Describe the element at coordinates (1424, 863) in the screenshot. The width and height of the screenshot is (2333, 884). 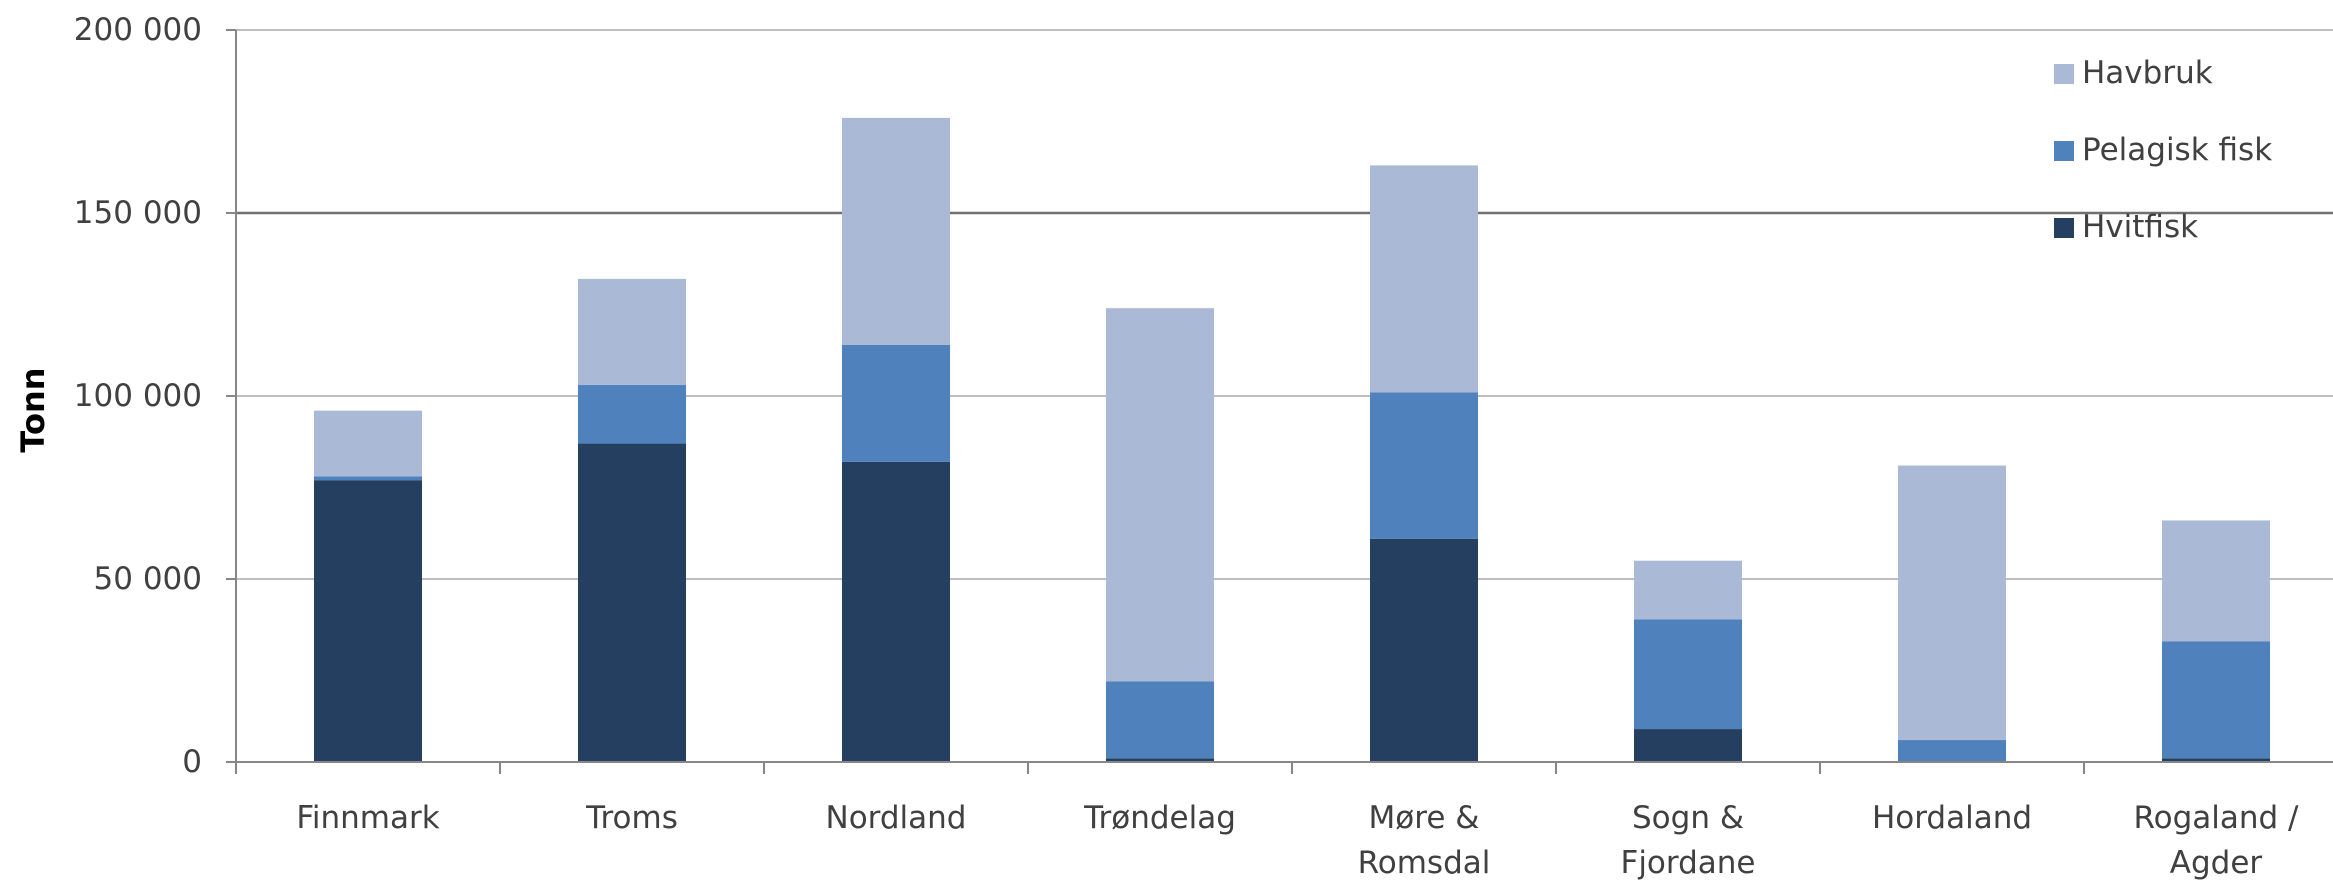
I see `x-tick-label: Romsdal` at that location.